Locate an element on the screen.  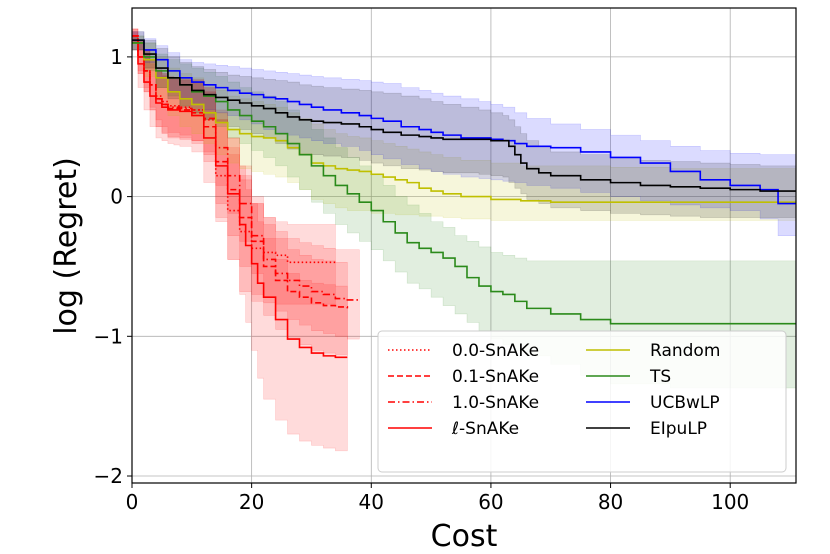
y-tick-label: −1 is located at coordinates (108, 336).